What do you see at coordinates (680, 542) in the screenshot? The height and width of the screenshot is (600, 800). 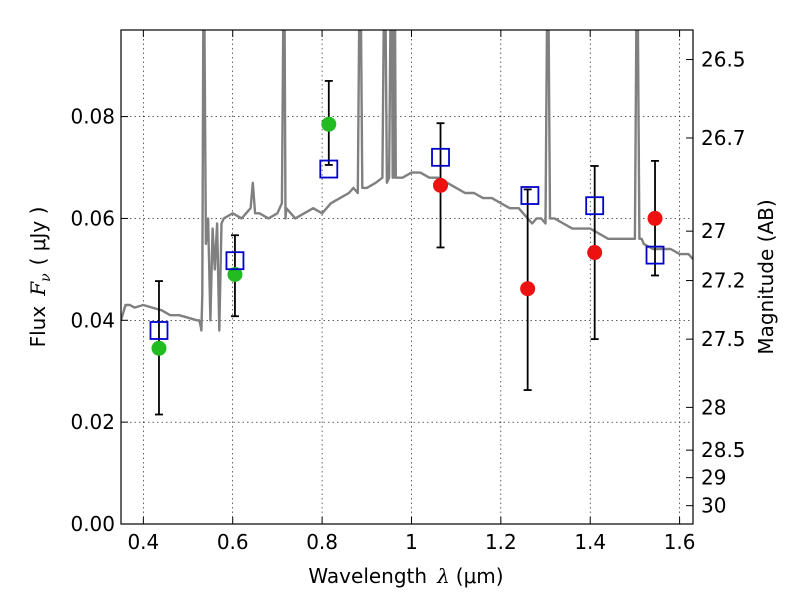 I see `x-tick-label: 1.6` at bounding box center [680, 542].